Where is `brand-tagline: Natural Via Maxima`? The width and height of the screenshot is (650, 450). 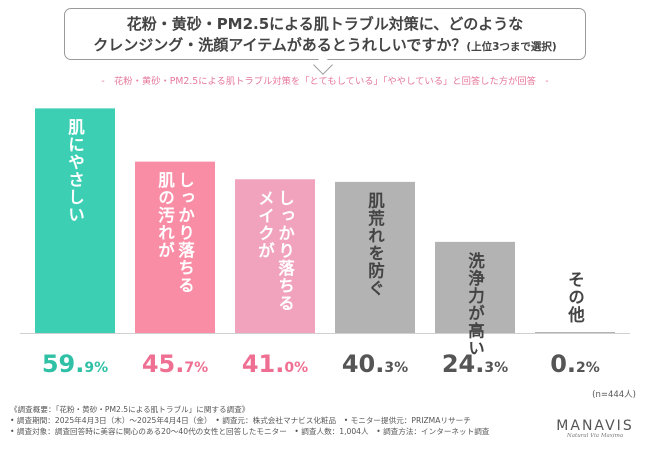
brand-tagline: Natural Via Maxima is located at coordinates (595, 436).